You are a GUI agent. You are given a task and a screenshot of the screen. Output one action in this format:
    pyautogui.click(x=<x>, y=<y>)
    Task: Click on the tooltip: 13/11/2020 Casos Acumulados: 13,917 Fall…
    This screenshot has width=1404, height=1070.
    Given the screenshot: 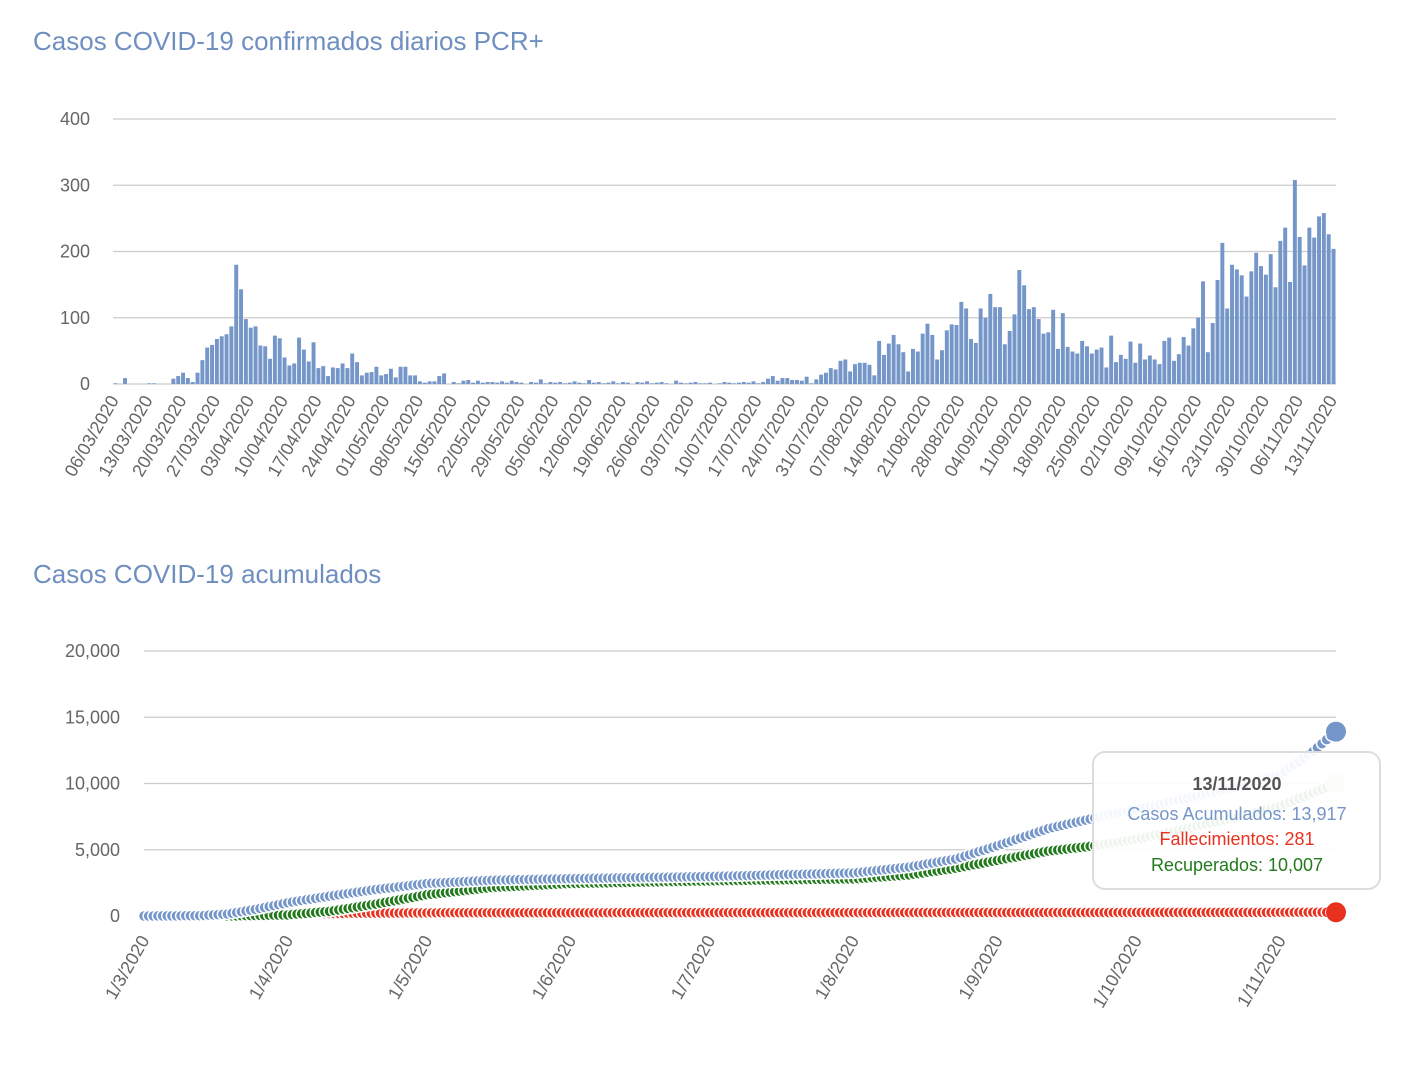 What is the action you would take?
    pyautogui.click(x=1236, y=820)
    